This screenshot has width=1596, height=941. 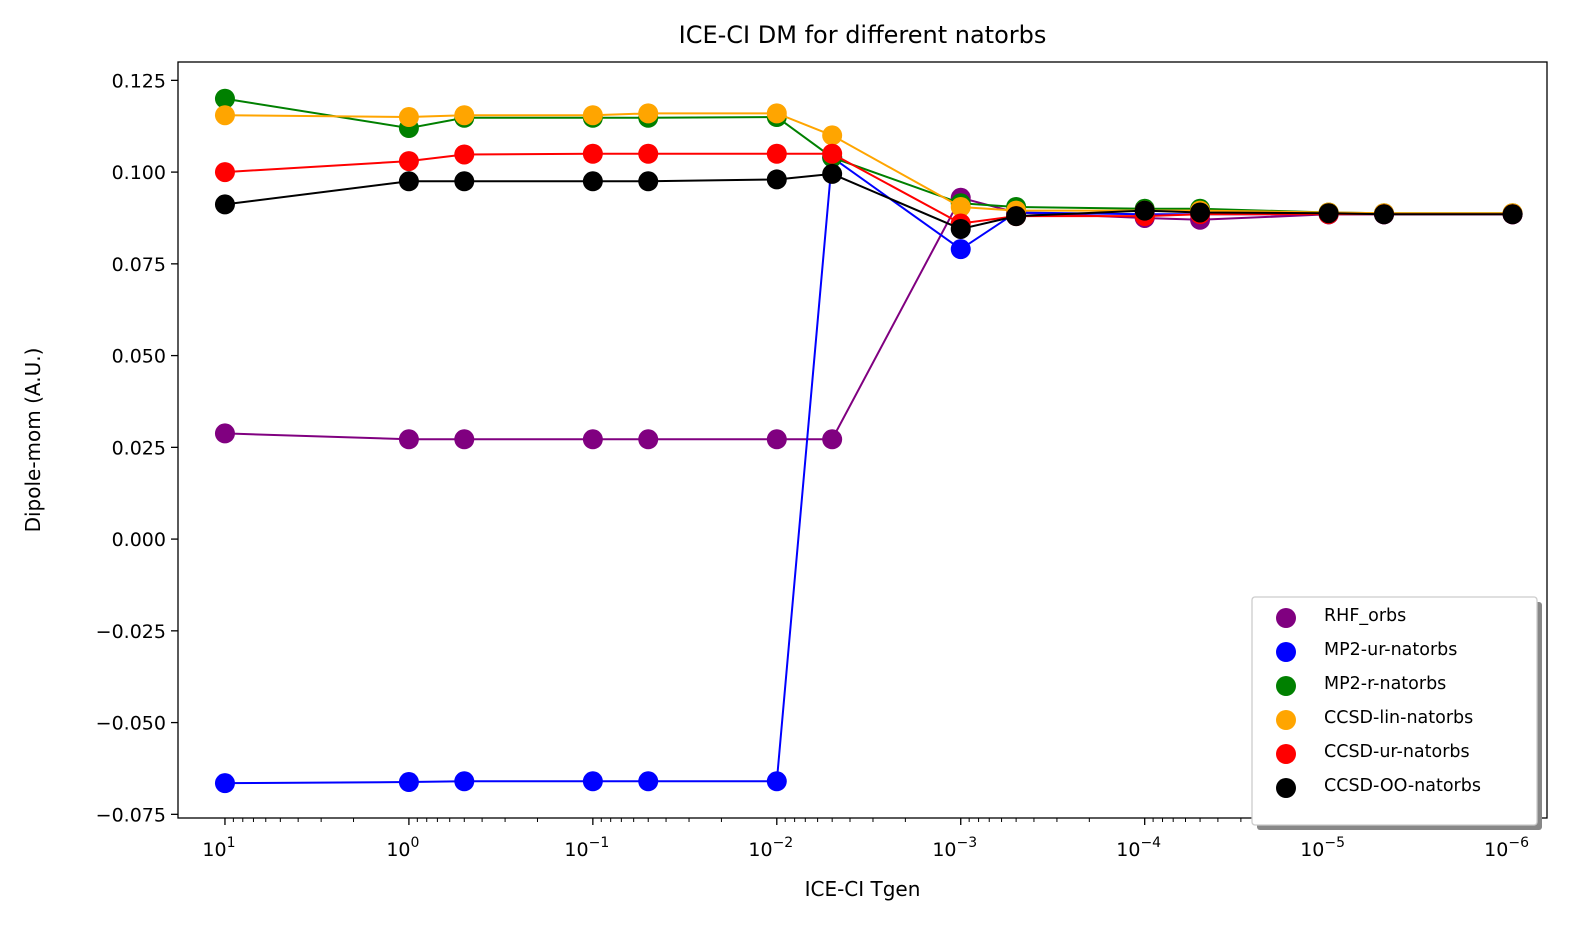 I want to click on x-tick-exponent: −6, so click(x=1518, y=843).